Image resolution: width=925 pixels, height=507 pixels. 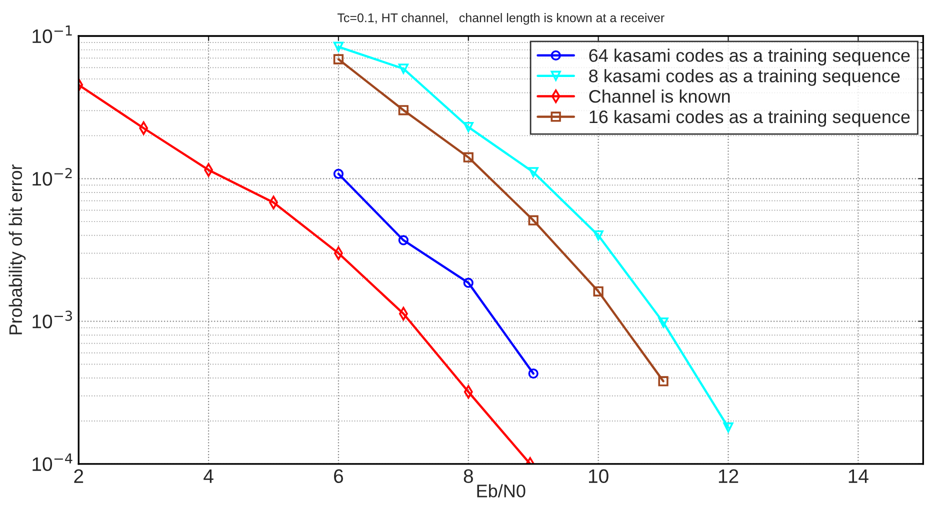 What do you see at coordinates (17, 249) in the screenshot?
I see `y-axis-title: Probability of bit error` at bounding box center [17, 249].